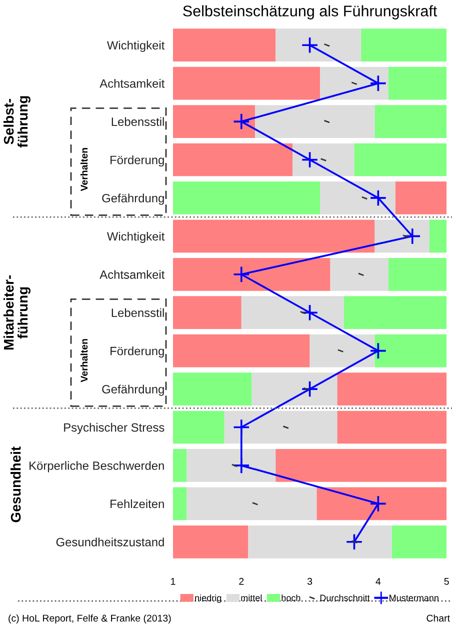  Describe the element at coordinates (309, 581) in the screenshot. I see `x-tick-label: 3` at that location.